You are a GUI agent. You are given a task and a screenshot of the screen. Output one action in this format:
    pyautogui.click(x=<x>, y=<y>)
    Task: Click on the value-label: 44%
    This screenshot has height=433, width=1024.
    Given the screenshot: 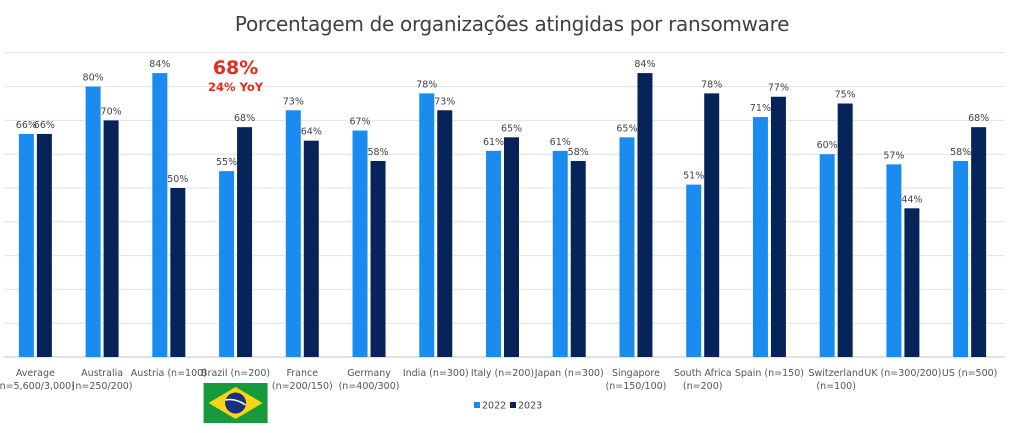 What is the action you would take?
    pyautogui.click(x=911, y=199)
    